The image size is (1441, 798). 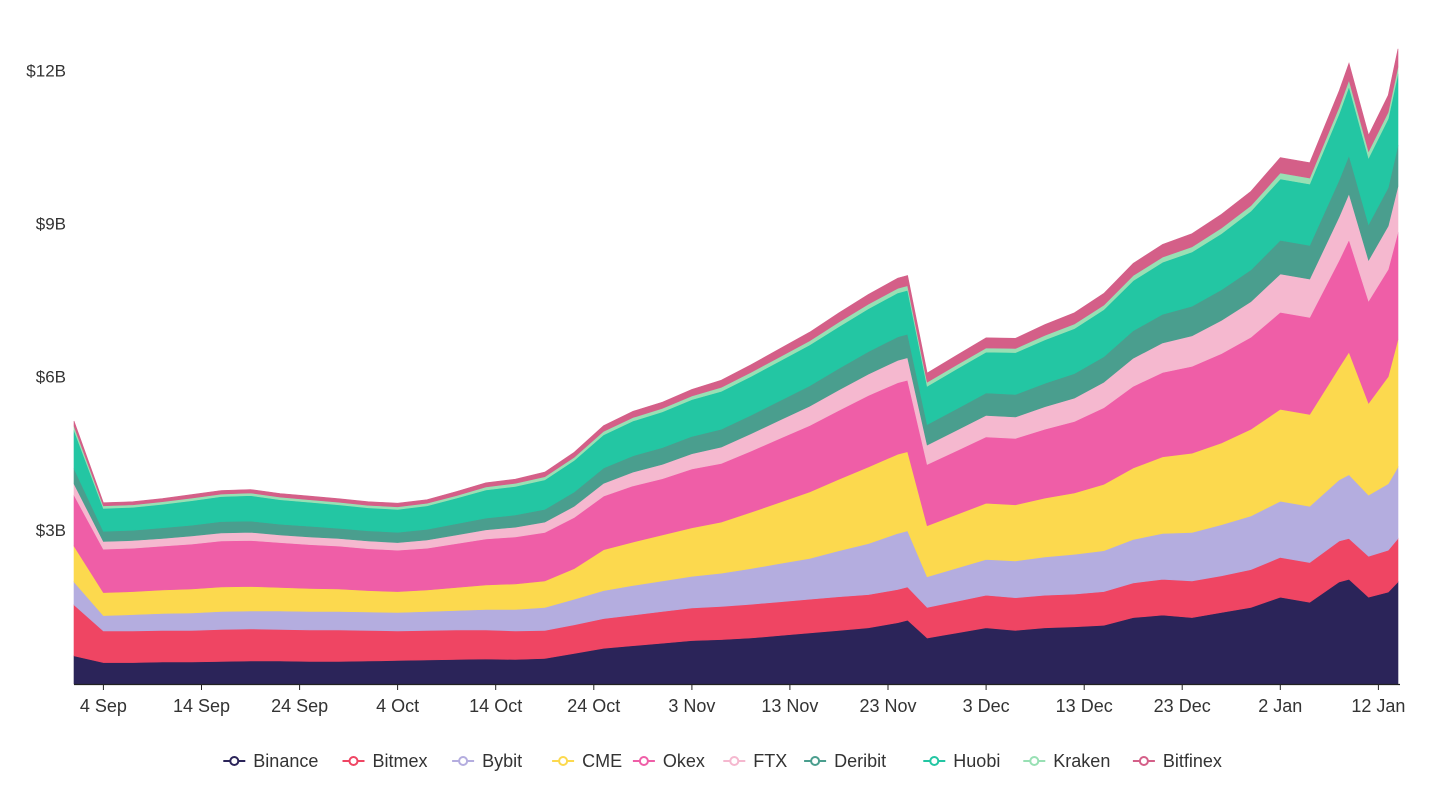 I want to click on legend-label: Huobi, so click(x=976, y=761).